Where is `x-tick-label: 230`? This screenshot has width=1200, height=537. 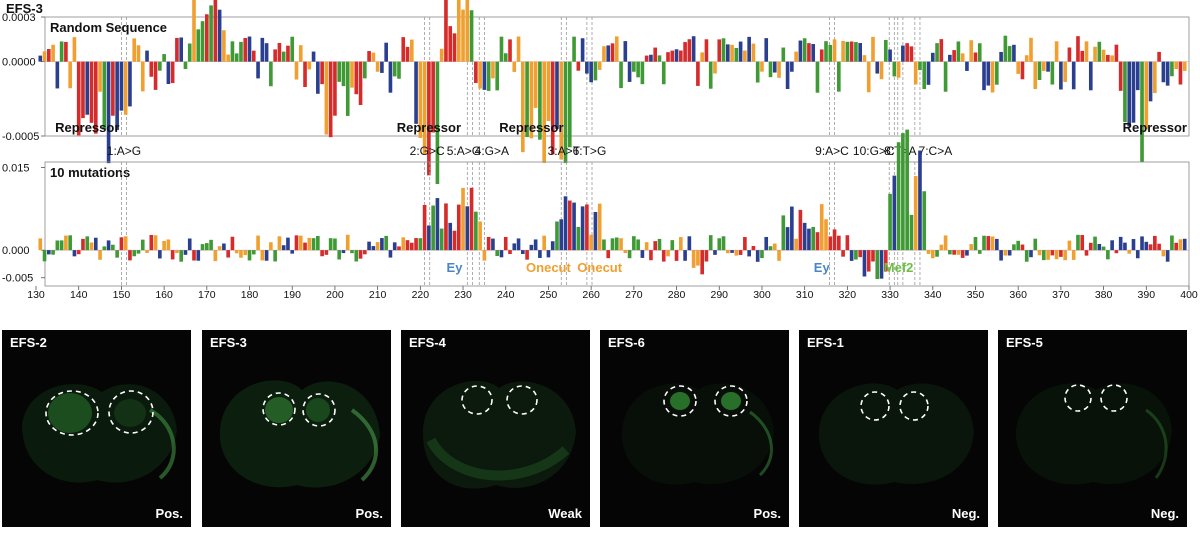
x-tick-label: 230 is located at coordinates (463, 294).